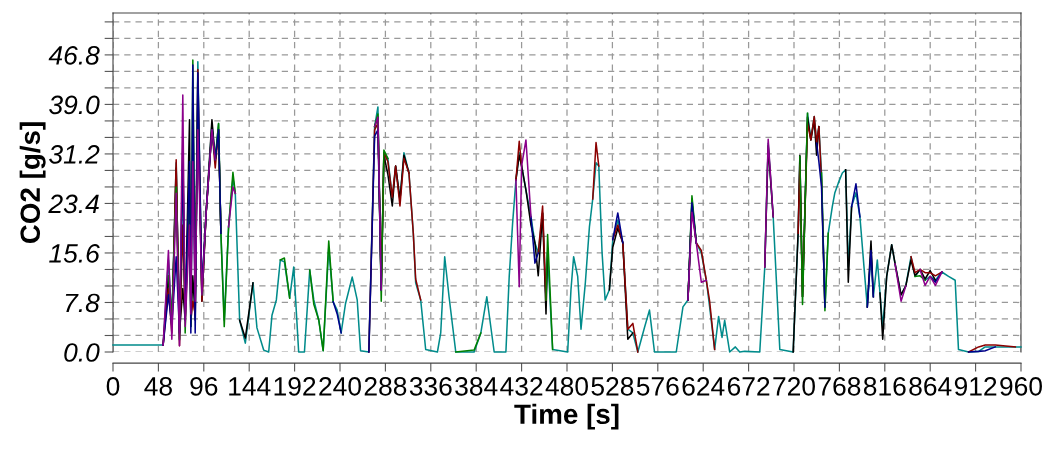 This screenshot has height=451, width=1047. Describe the element at coordinates (839, 386) in the screenshot. I see `x-tick-label: 768` at that location.